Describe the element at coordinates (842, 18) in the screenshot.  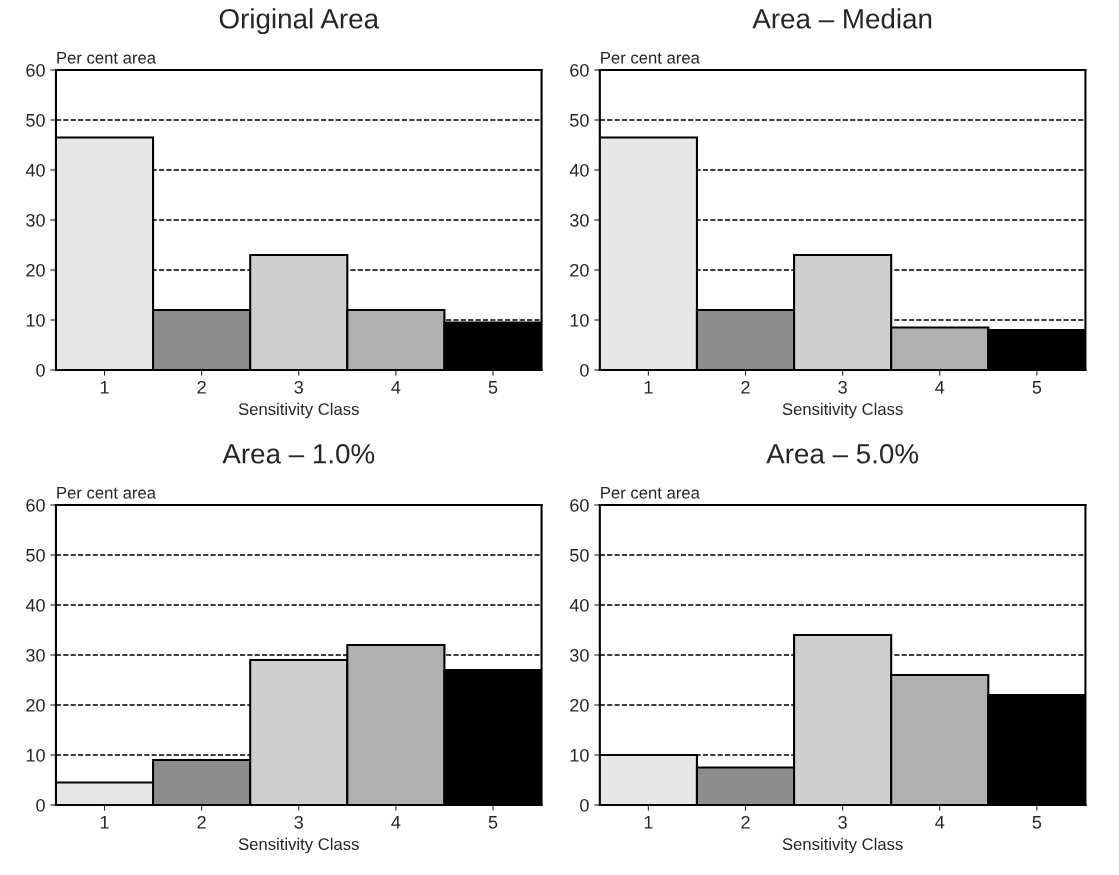
I see `chart-title: Area – Median` at that location.